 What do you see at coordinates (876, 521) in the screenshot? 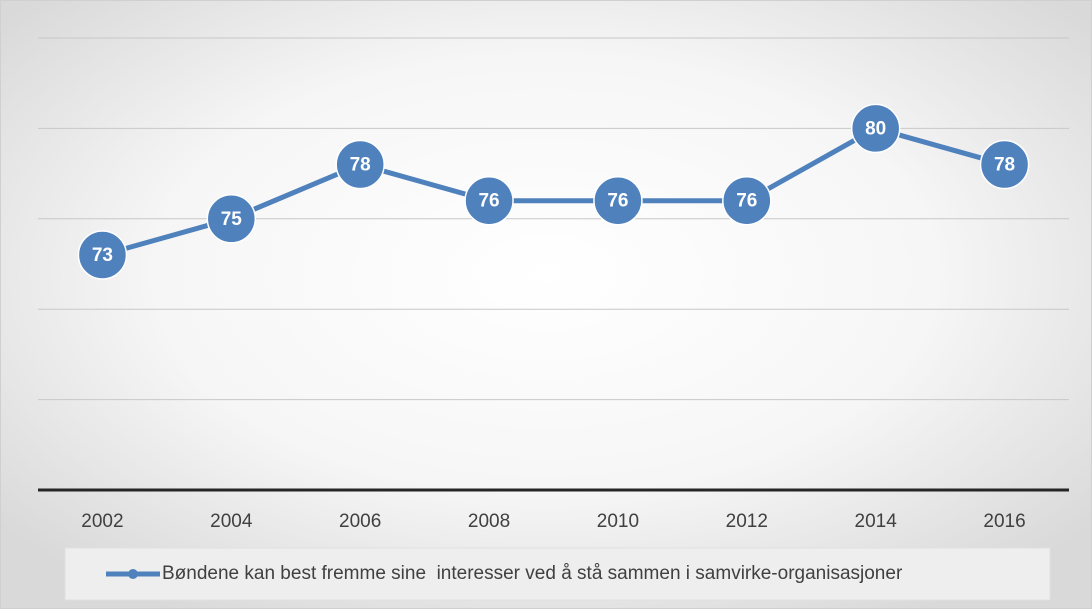
I see `x-tick-label: 2014` at bounding box center [876, 521].